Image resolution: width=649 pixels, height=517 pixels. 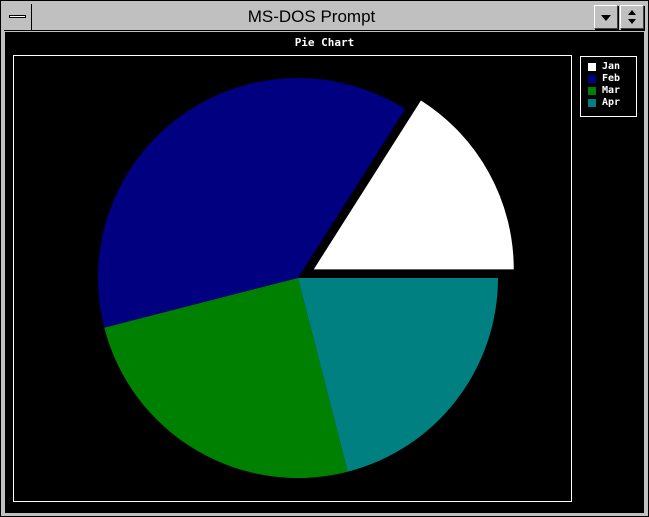 I want to click on pie-slice-apr, so click(x=398, y=375).